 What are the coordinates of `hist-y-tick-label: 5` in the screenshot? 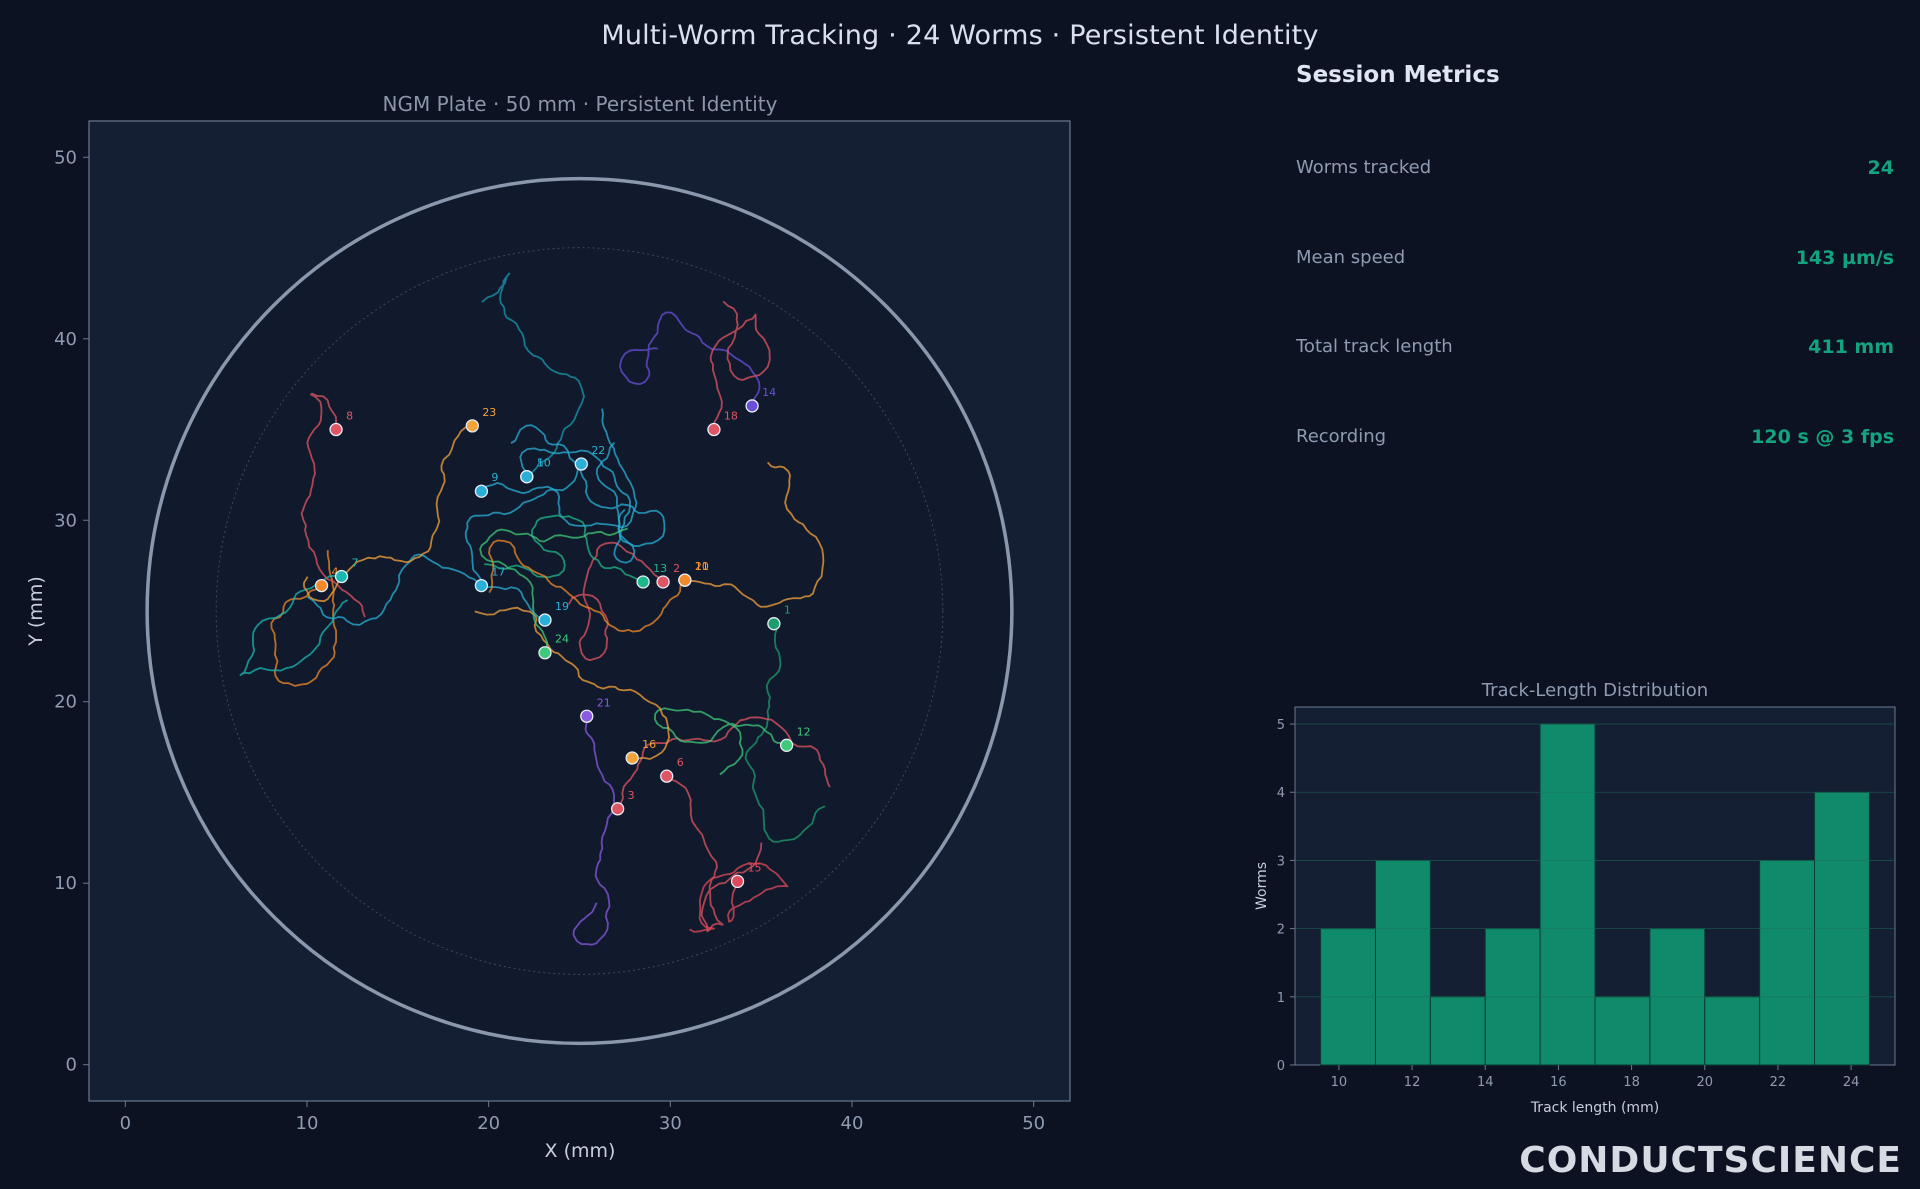 It's located at (1281, 725).